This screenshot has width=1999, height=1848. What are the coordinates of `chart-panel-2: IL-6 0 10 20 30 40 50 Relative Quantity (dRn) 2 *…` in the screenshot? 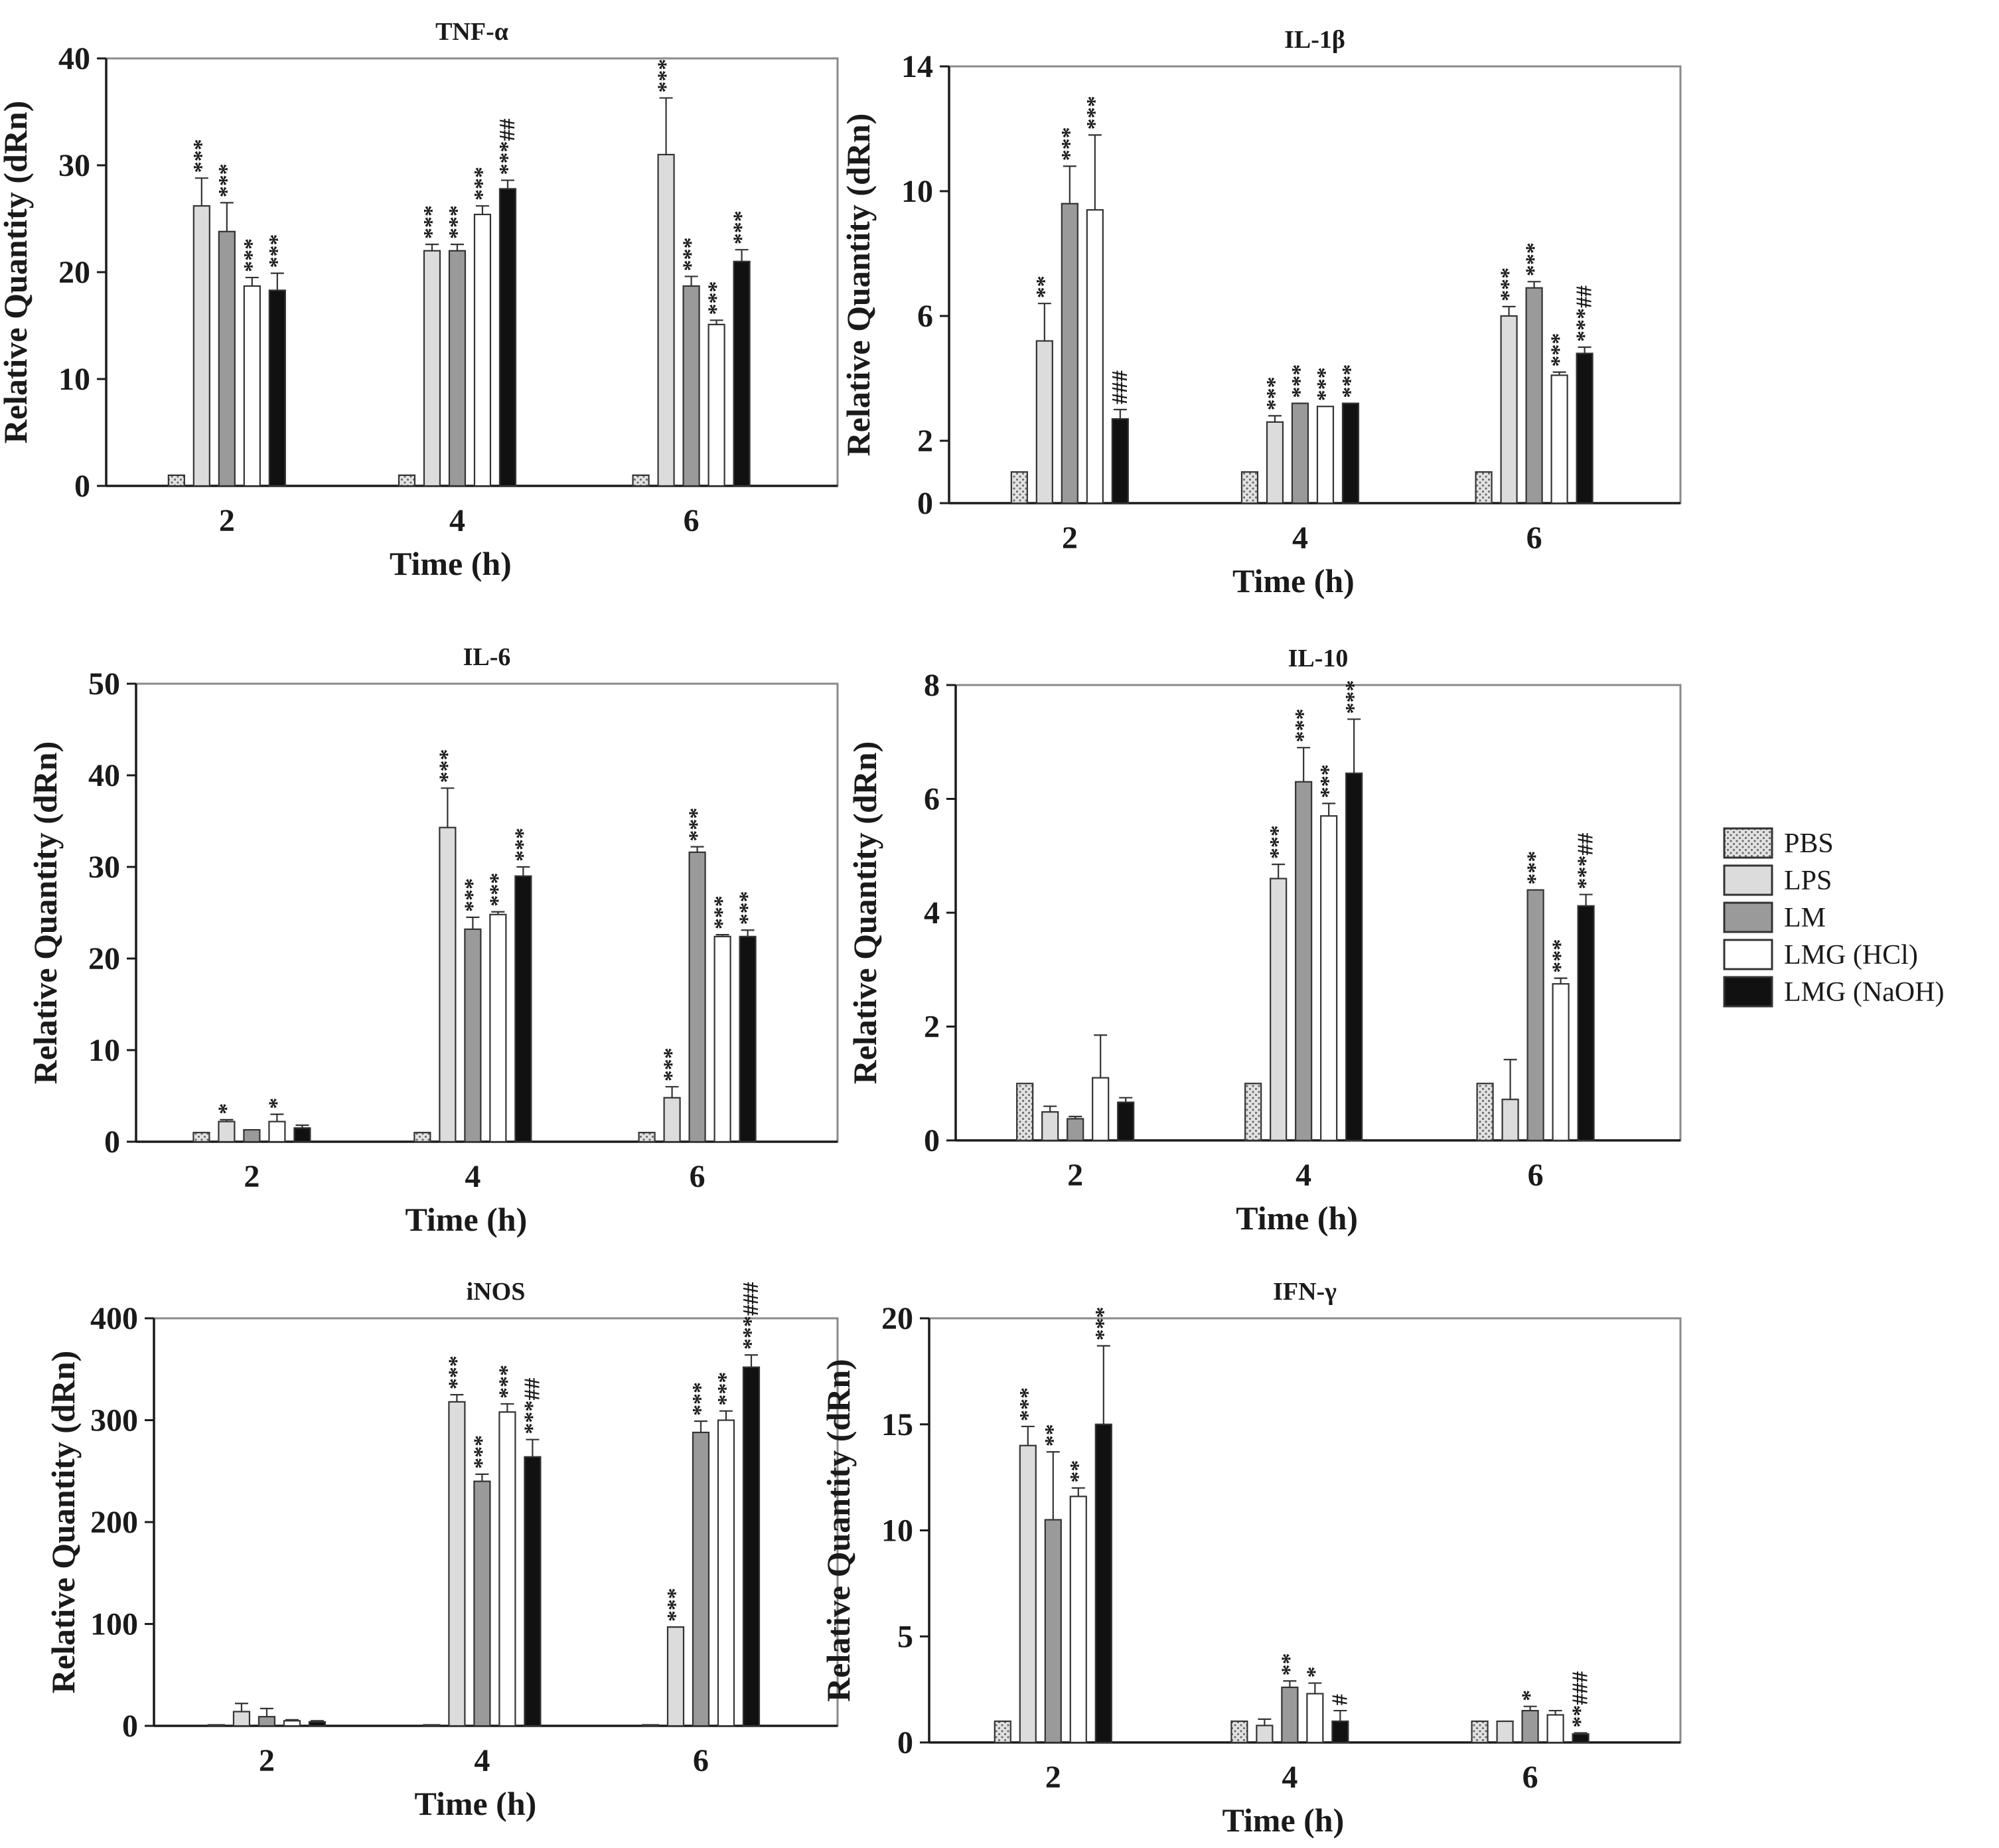 It's located at (433, 941).